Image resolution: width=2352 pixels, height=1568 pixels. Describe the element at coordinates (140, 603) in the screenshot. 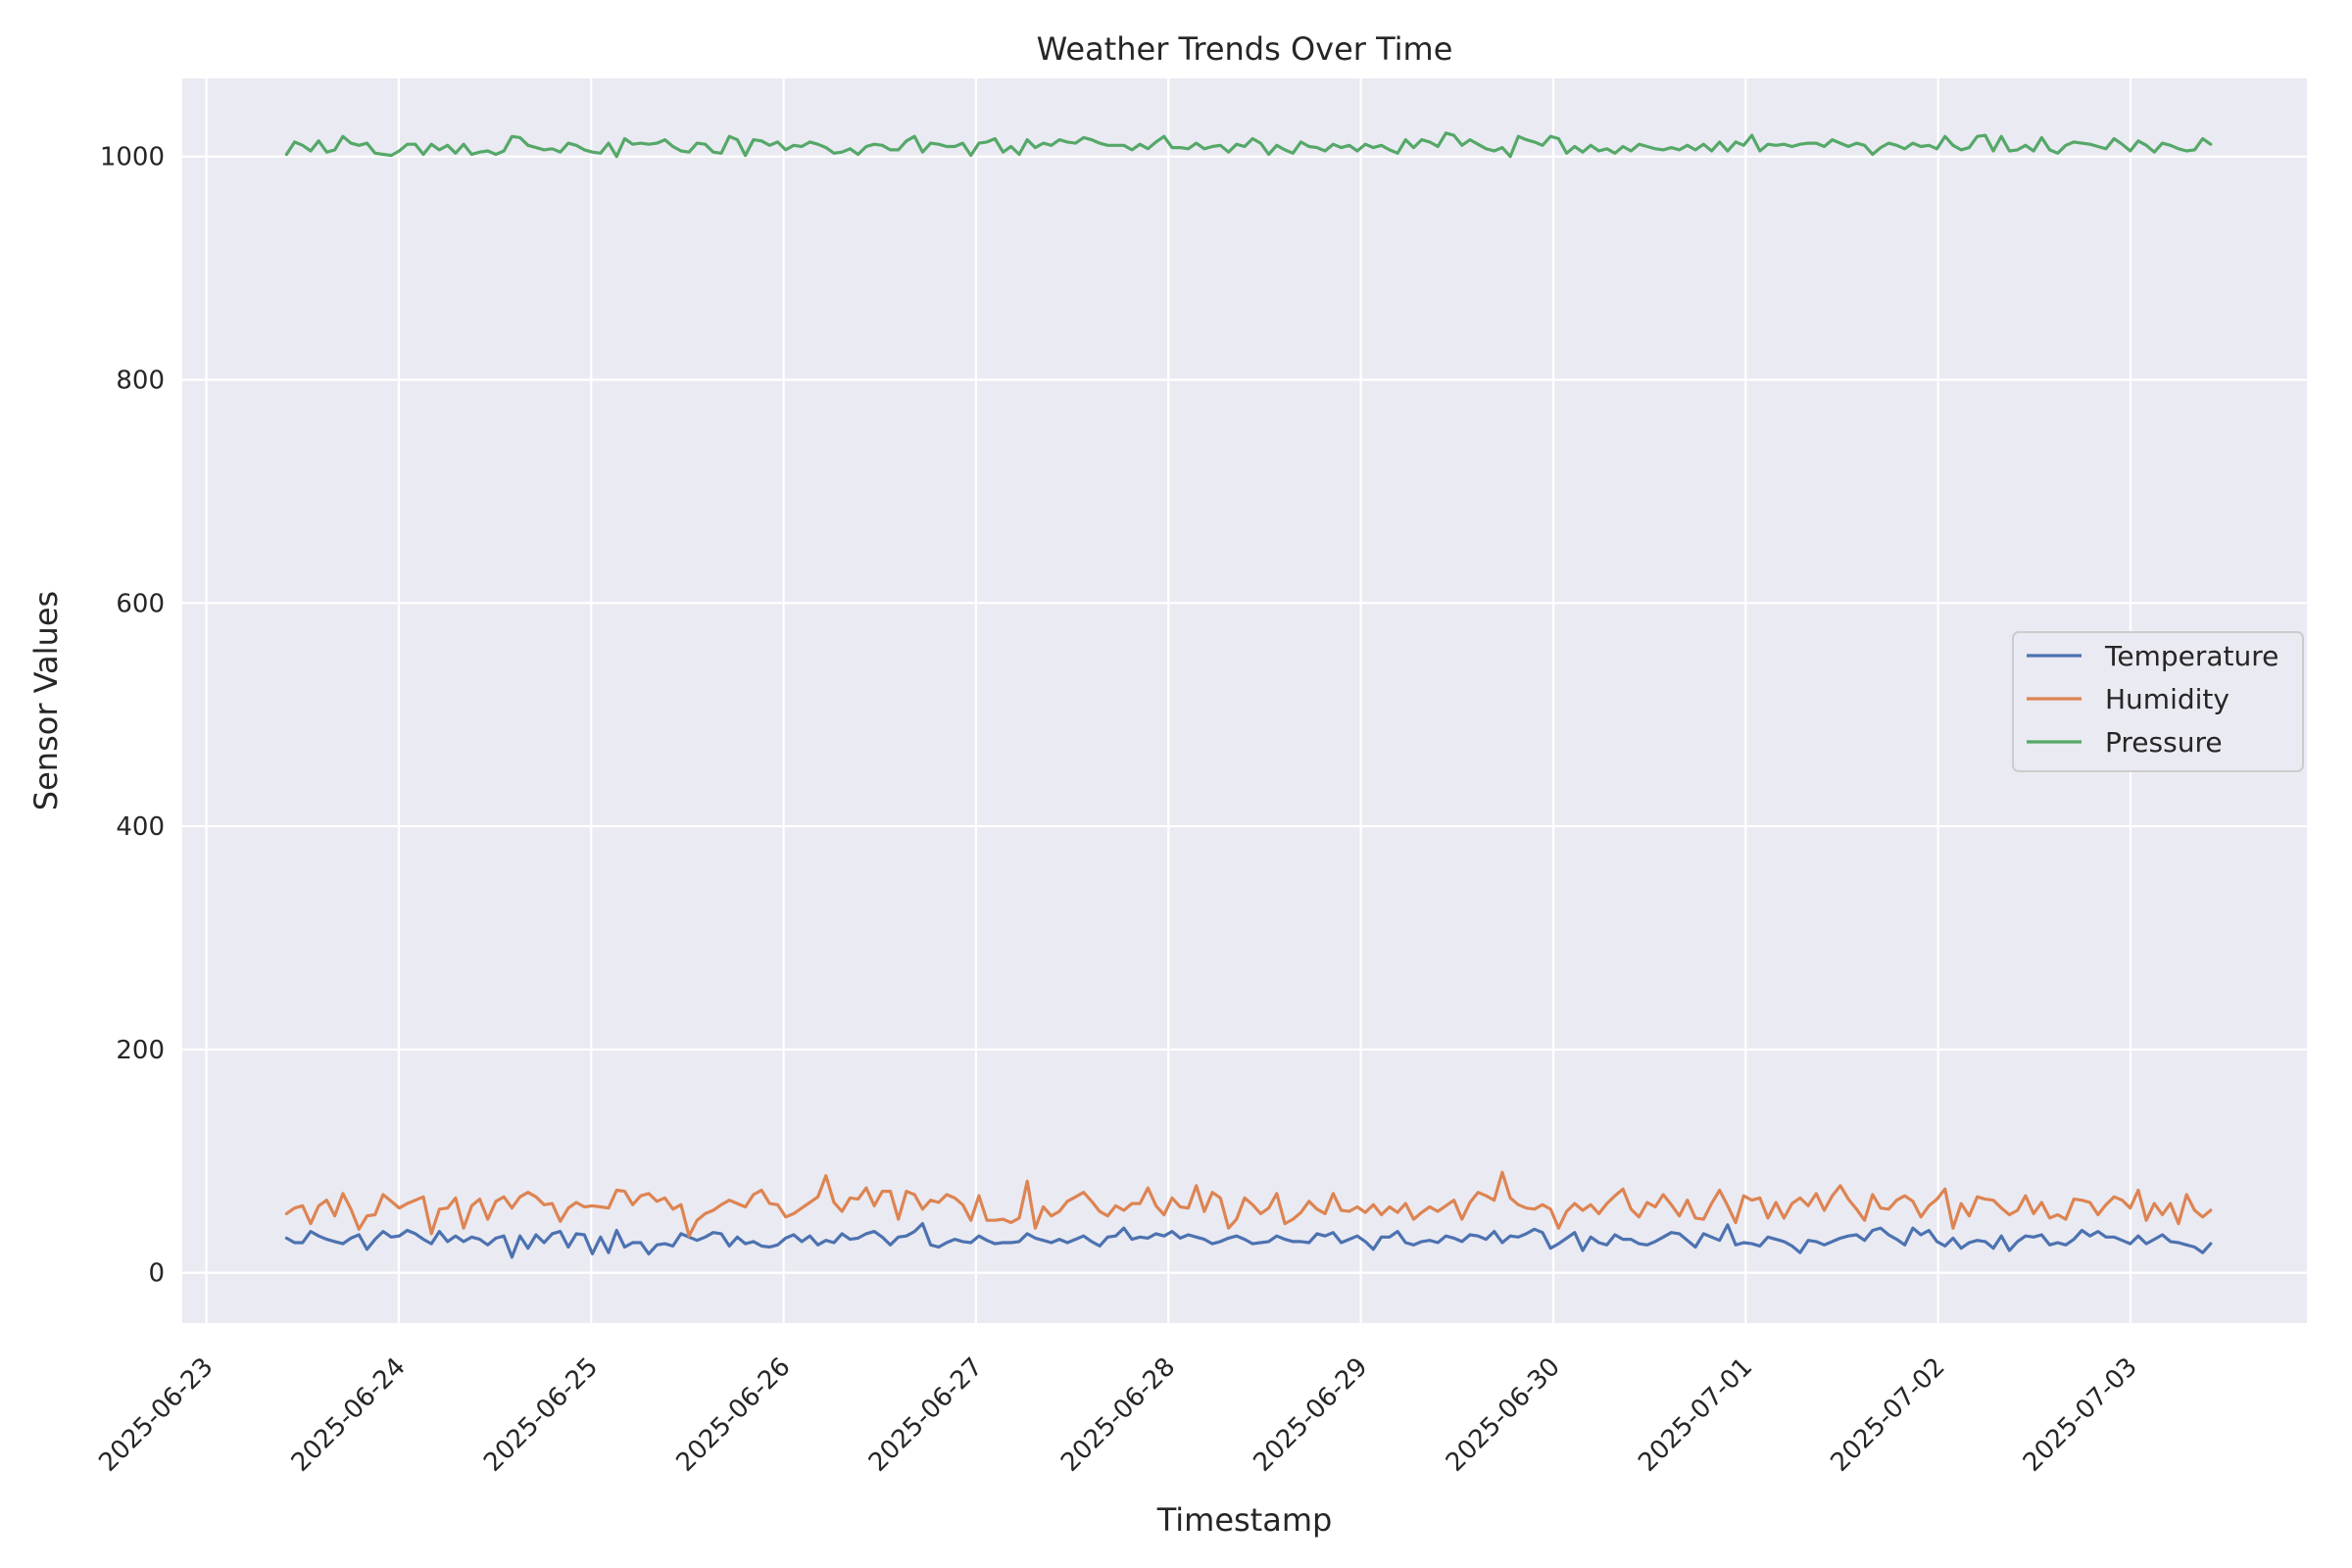

I see `y-tick-label: 600` at that location.